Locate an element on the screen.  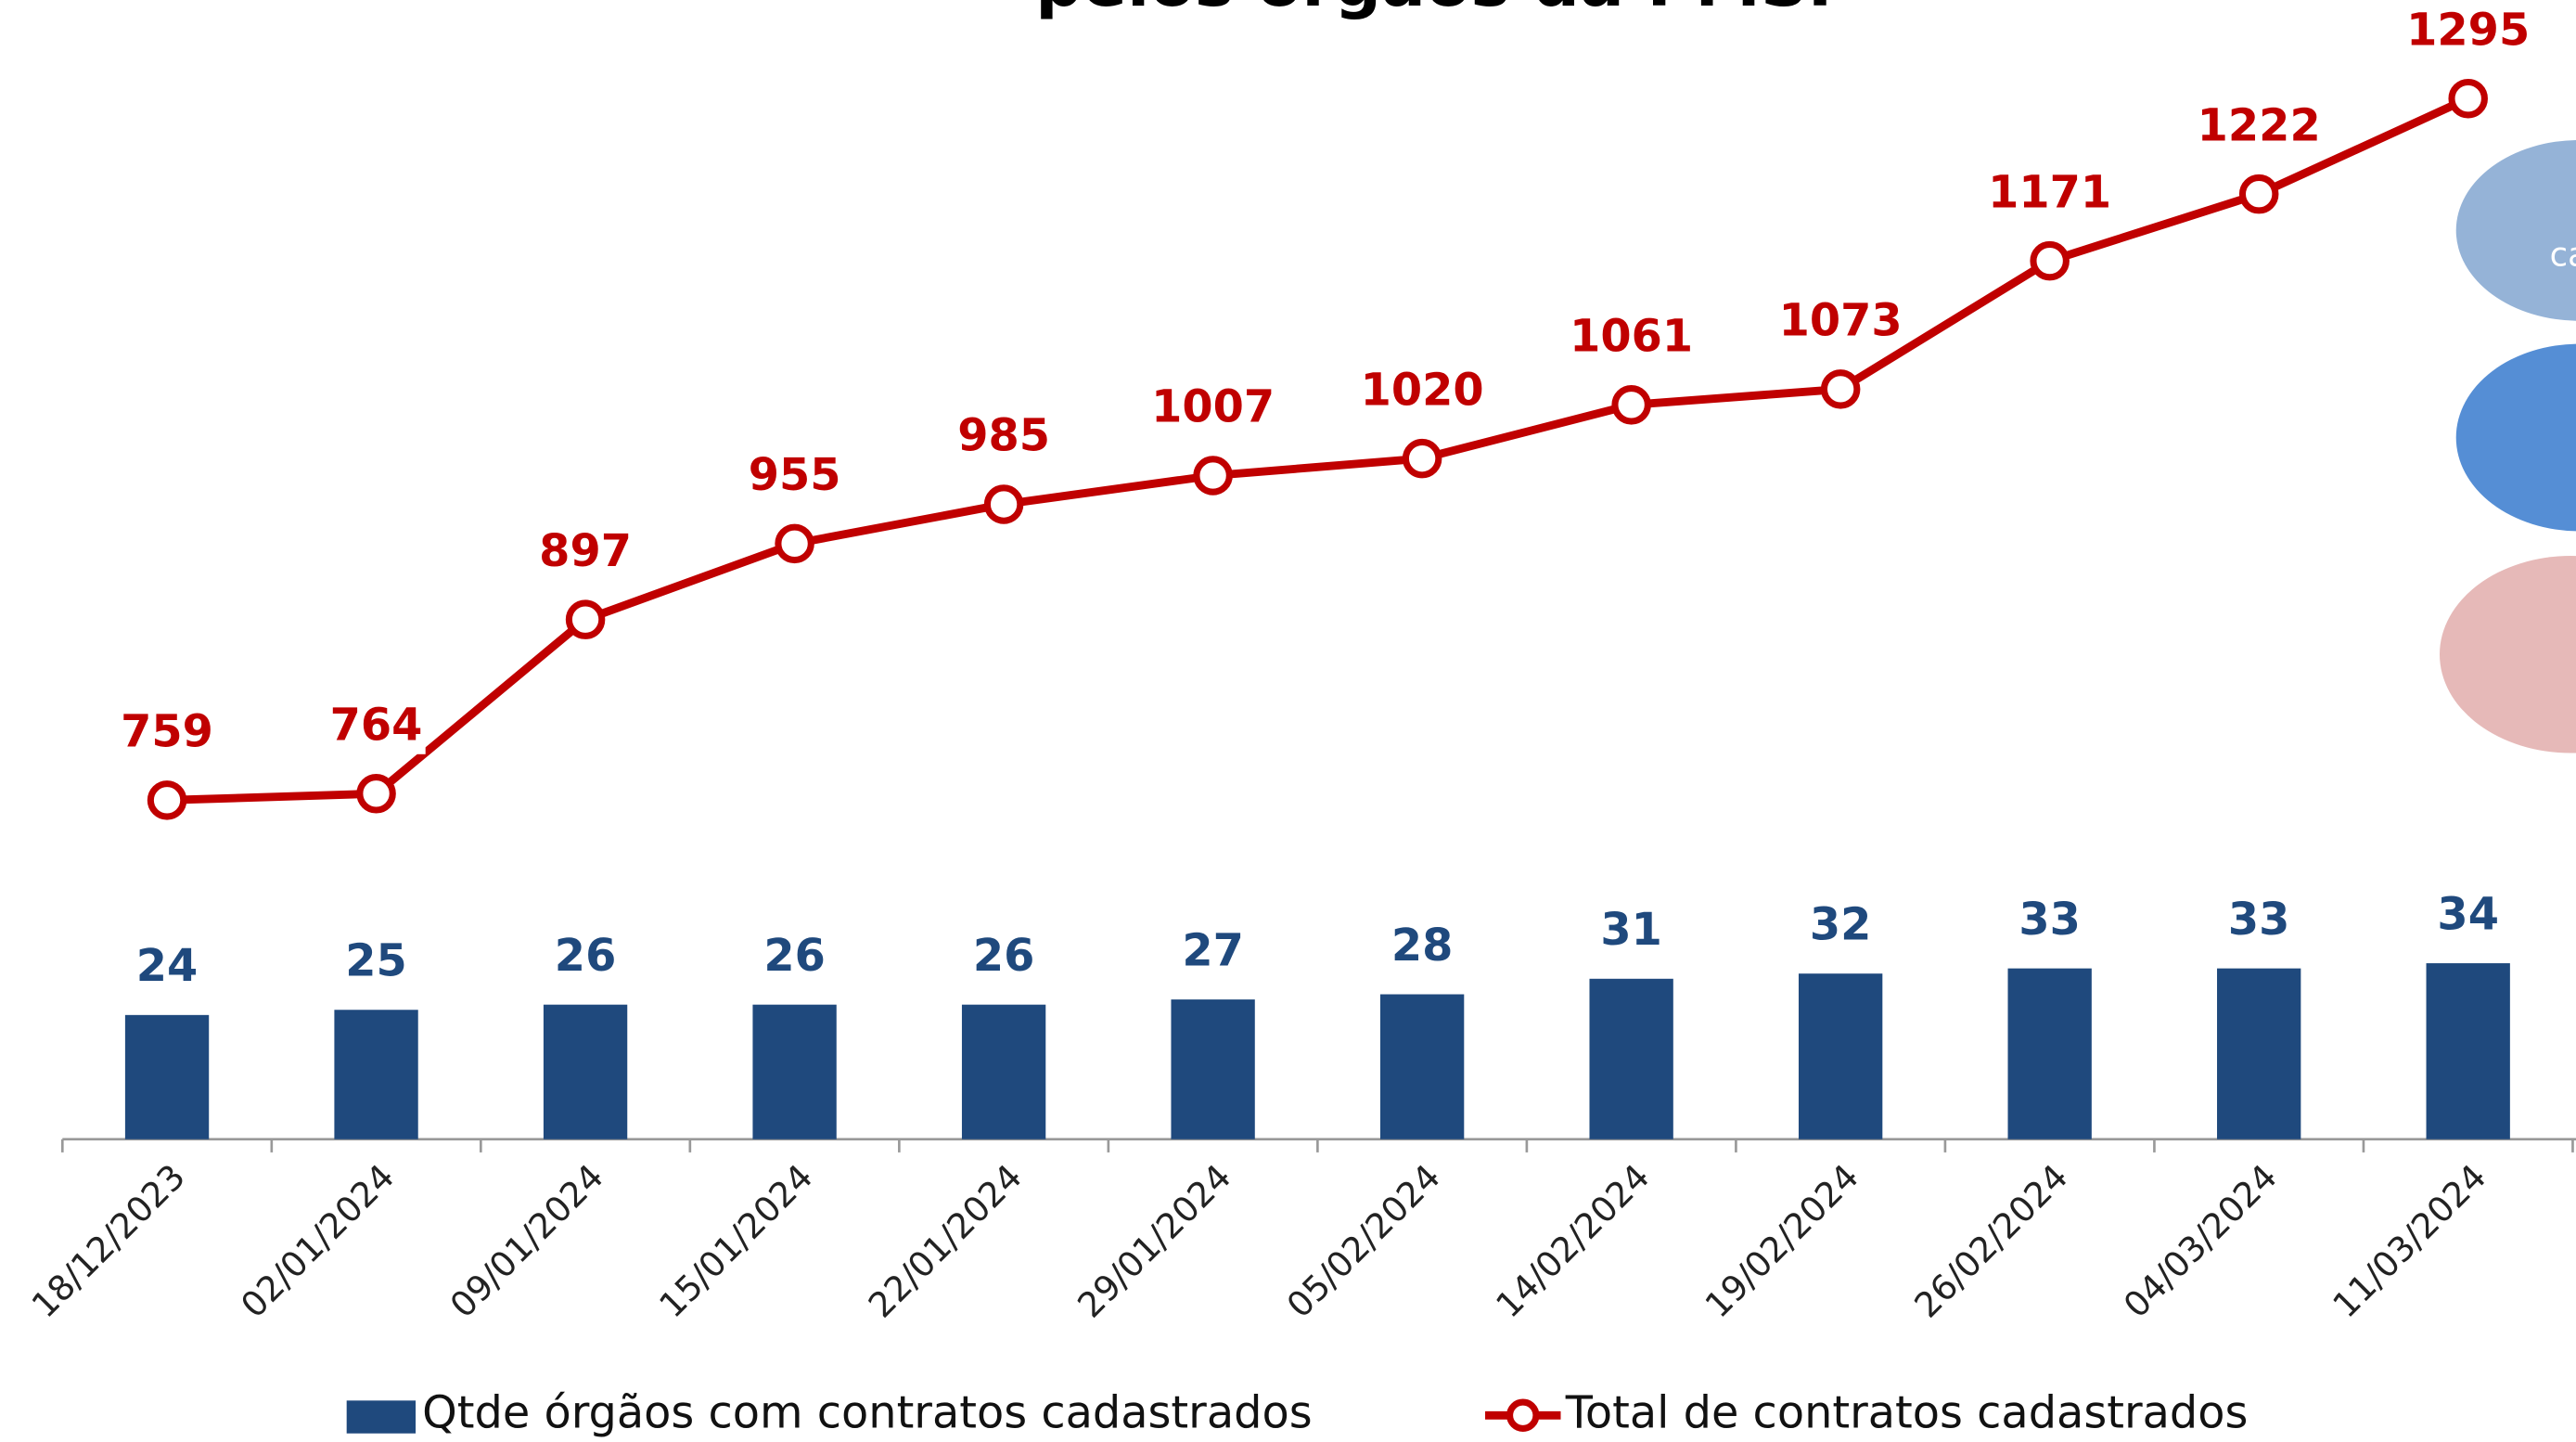
legend-label: Qtde órgãos com contratos cadastrados is located at coordinates (867, 1412).